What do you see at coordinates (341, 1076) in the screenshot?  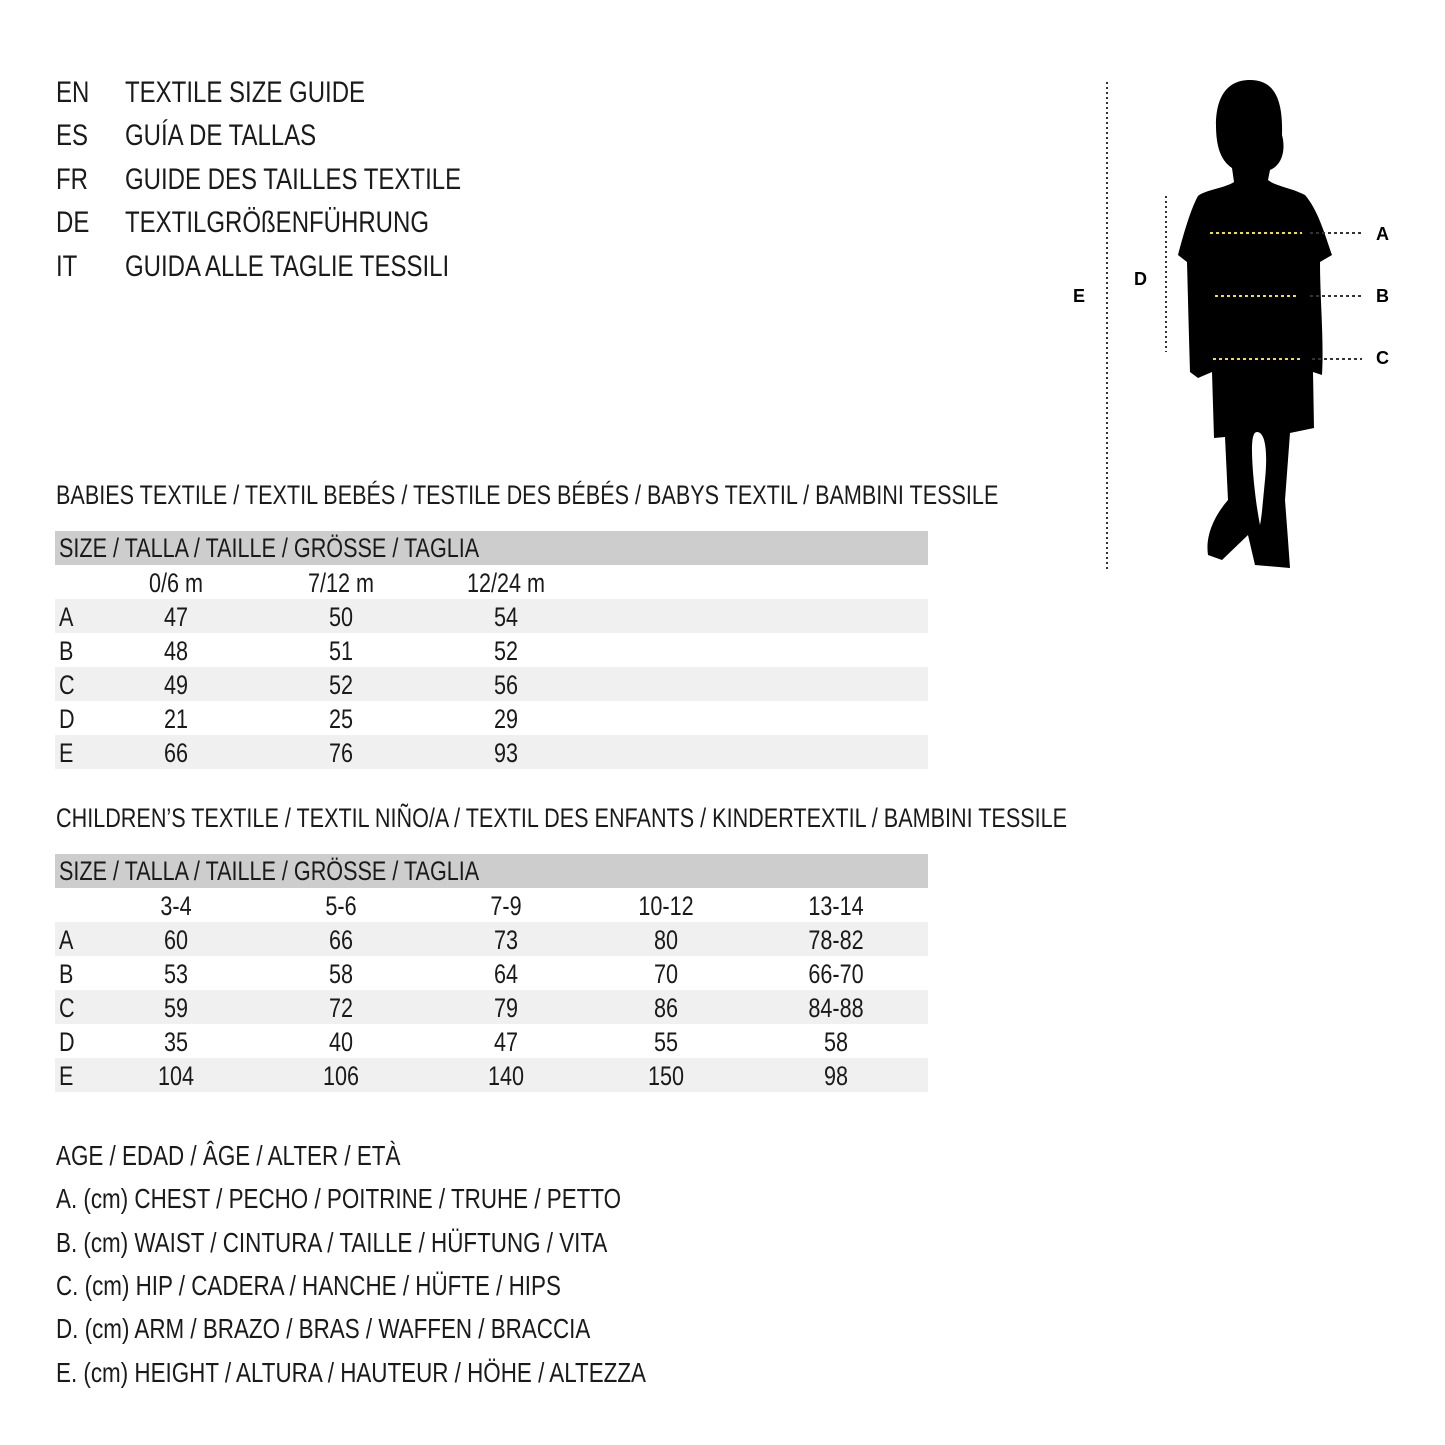 I see `table-cell: 106` at bounding box center [341, 1076].